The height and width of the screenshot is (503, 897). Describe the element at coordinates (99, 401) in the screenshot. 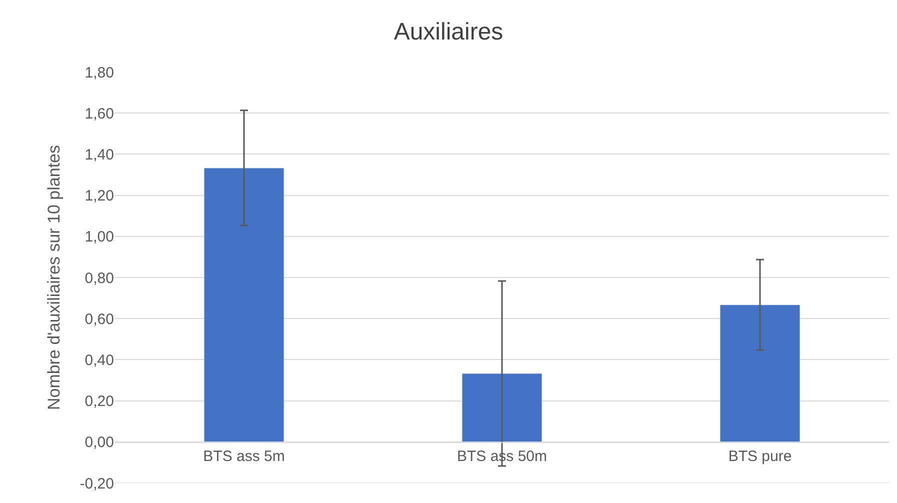

I see `y-tick-label: 0,20` at that location.